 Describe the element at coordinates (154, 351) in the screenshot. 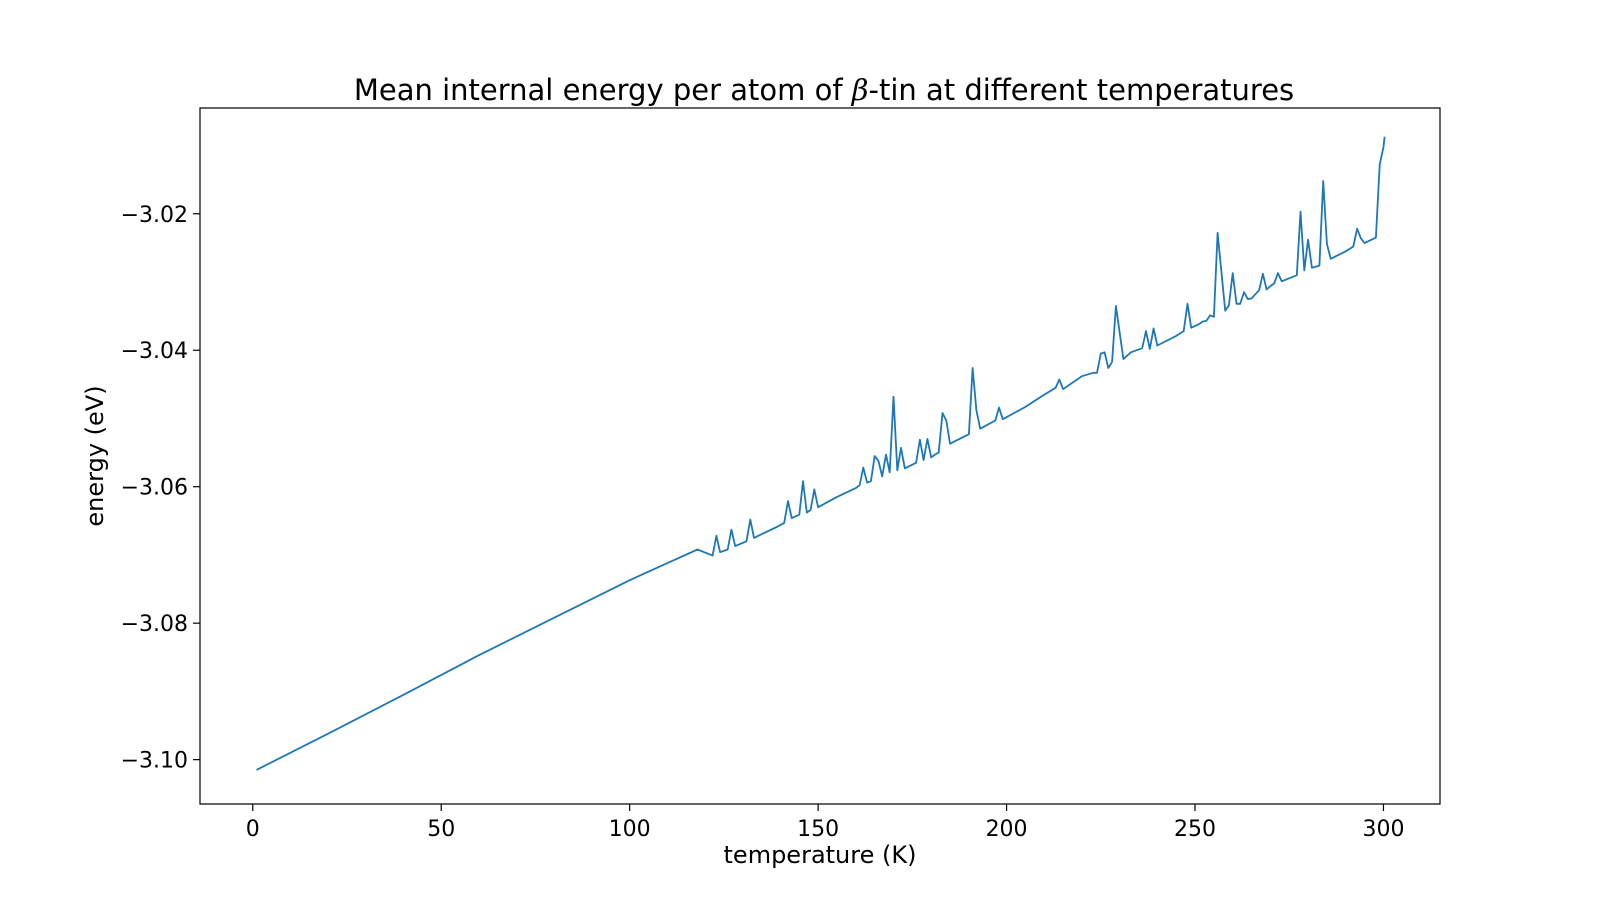

I see `y-tick-label: −3.04` at that location.